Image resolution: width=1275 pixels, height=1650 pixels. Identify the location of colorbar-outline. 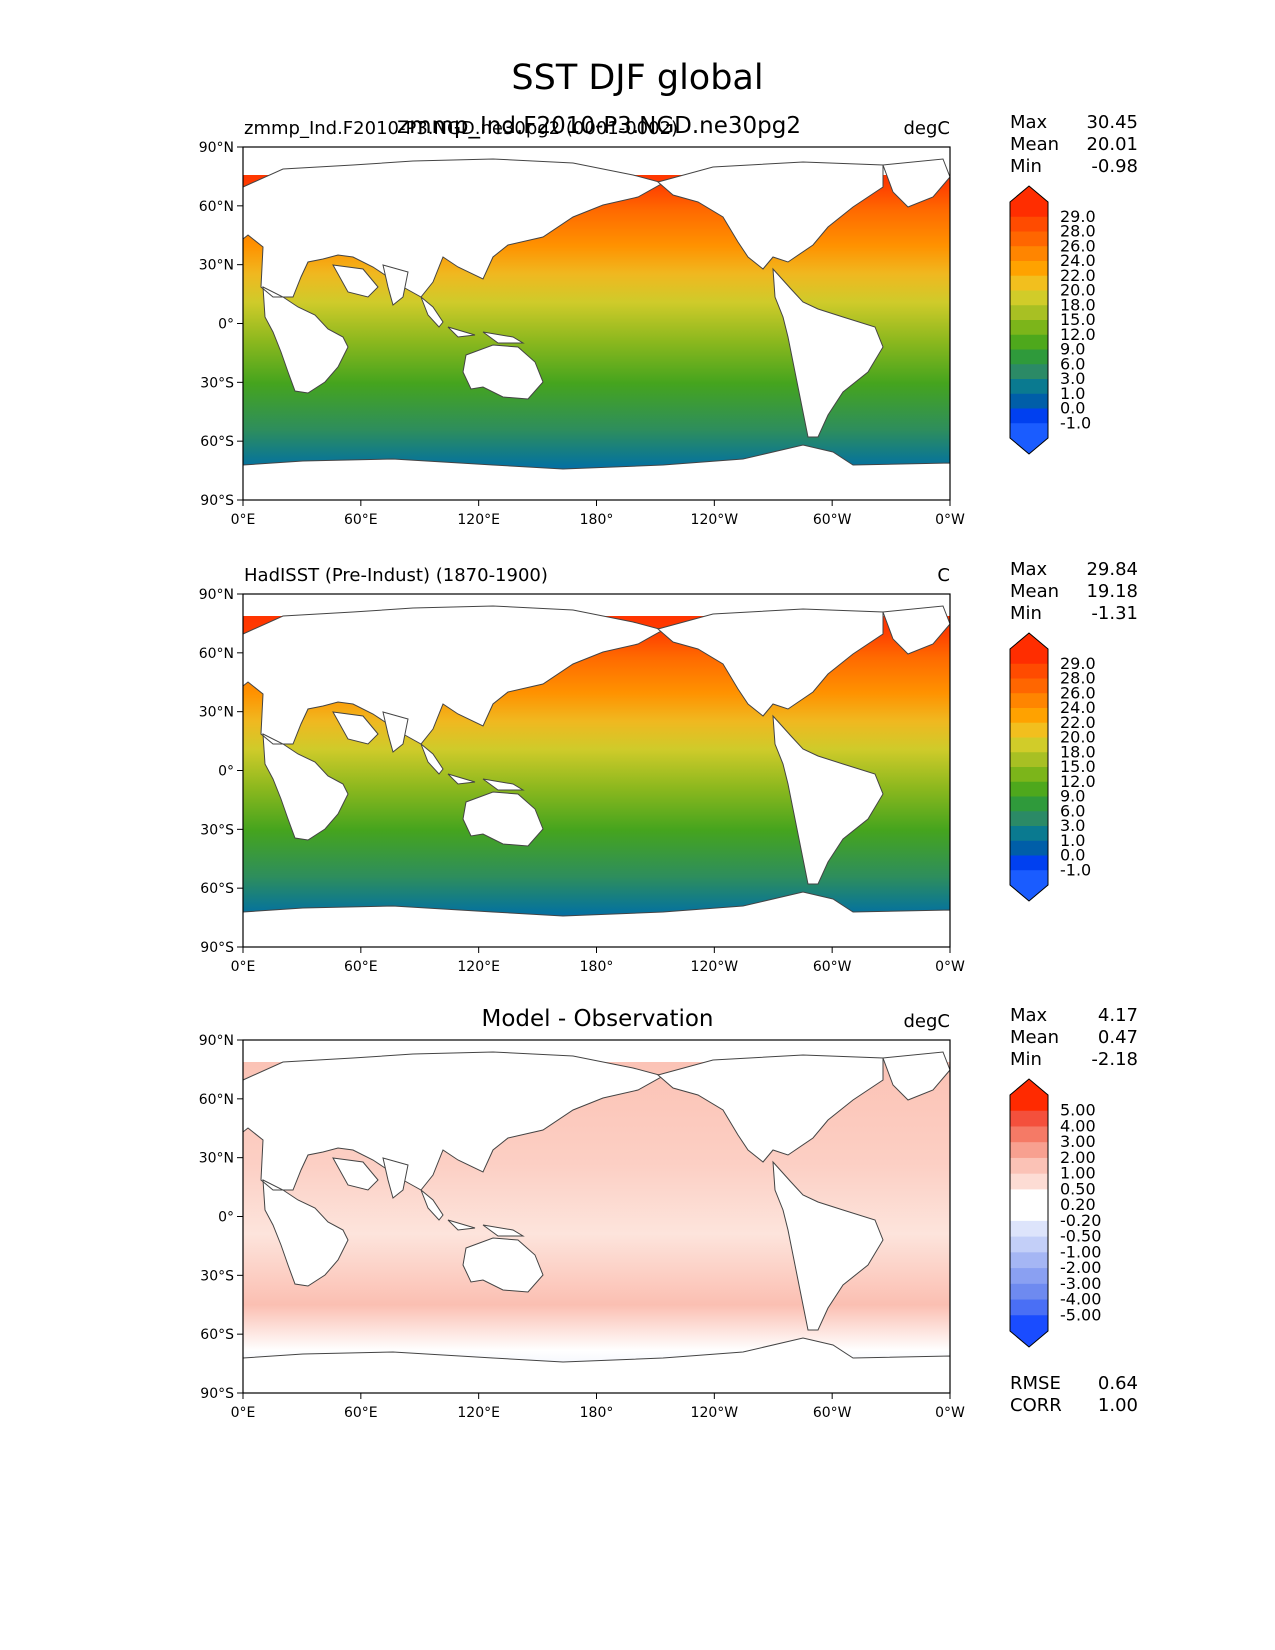
(1029, 320).